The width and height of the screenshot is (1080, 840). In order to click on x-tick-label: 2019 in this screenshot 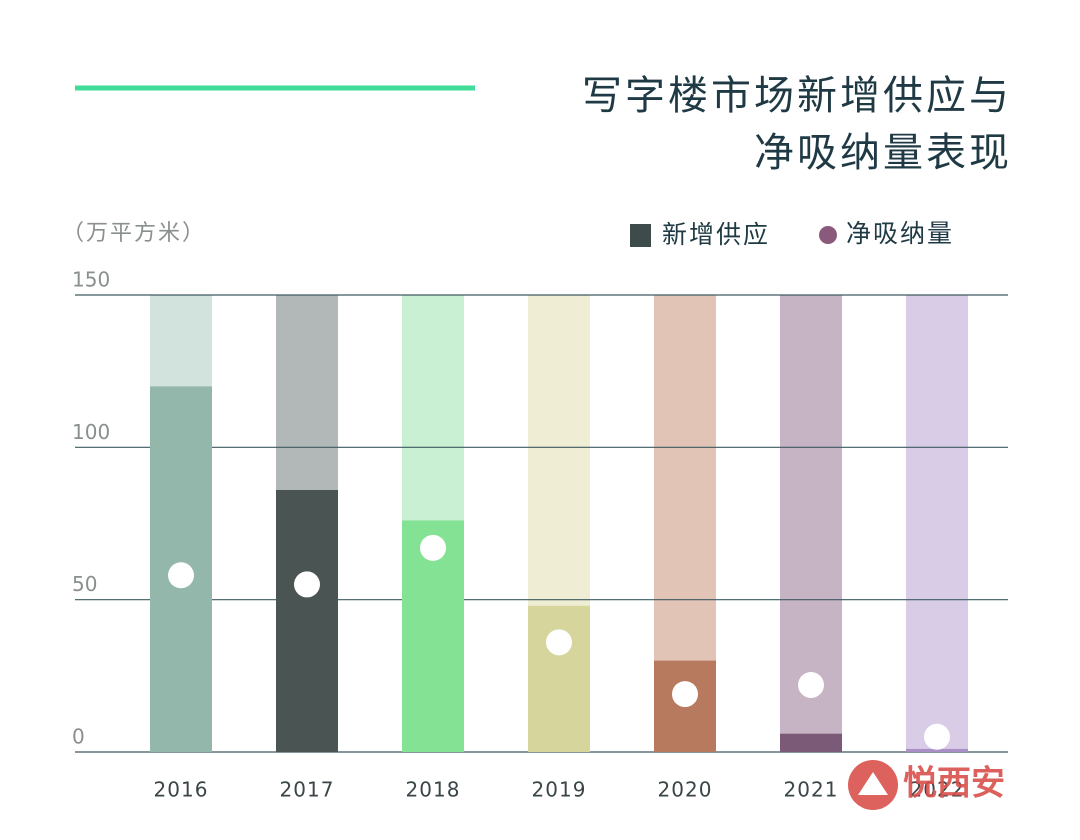, I will do `click(559, 790)`.